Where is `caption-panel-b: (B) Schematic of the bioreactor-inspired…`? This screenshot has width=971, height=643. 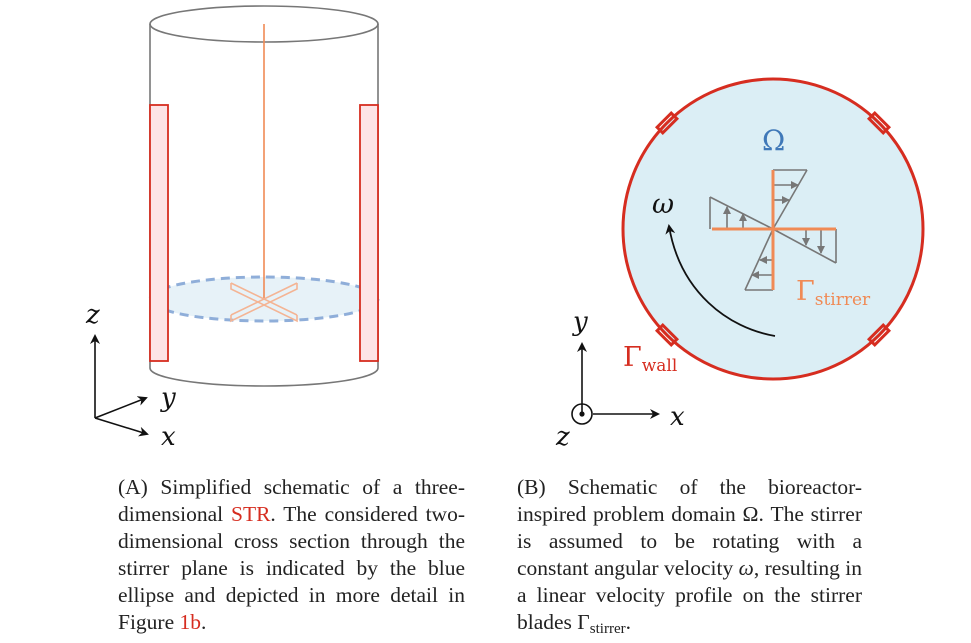
caption-panel-b: (B) Schematic of the bioreactor-inspired… is located at coordinates (689, 558).